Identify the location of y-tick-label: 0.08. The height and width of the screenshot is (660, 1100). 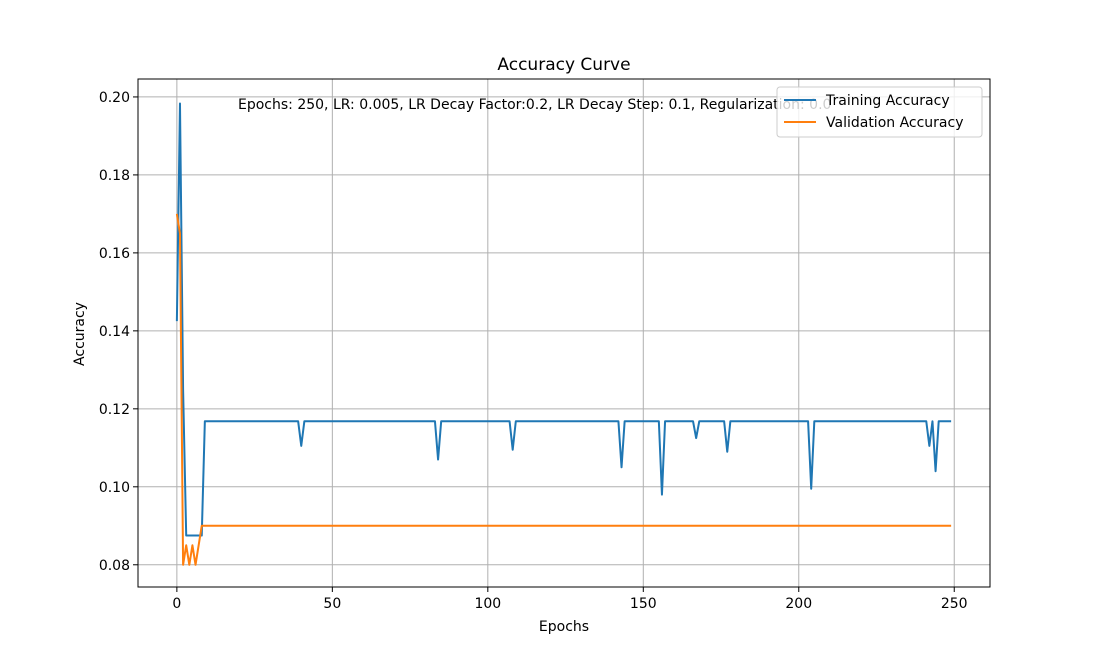
(114, 566).